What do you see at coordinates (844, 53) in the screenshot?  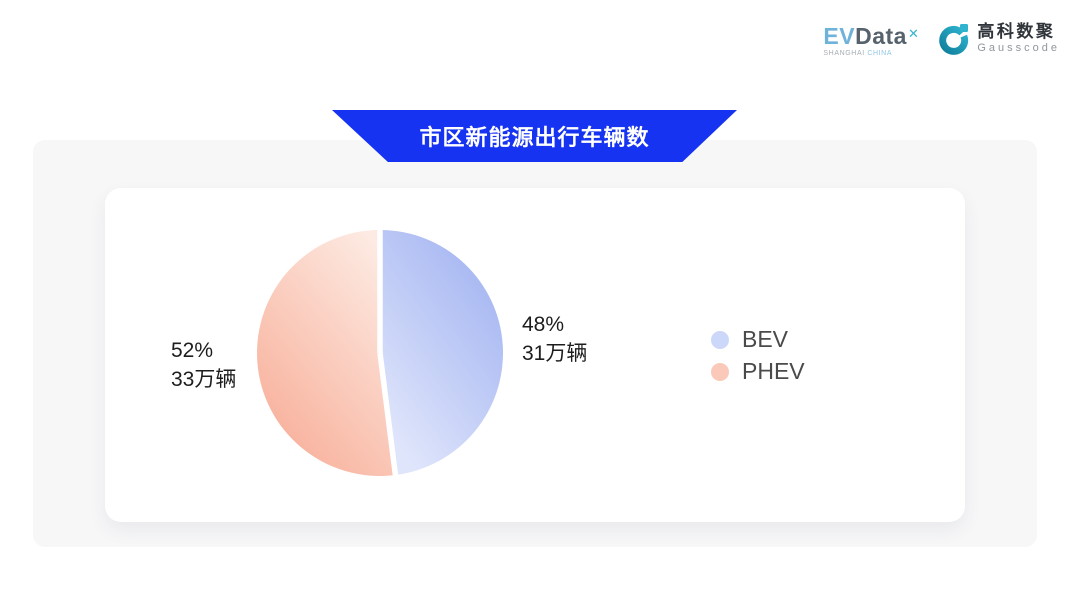 I see `evdata-subtext-shanghai: SHANGHAI` at bounding box center [844, 53].